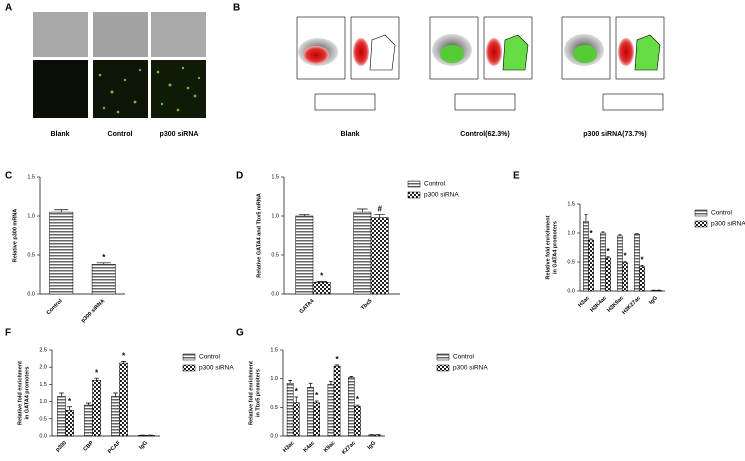  Describe the element at coordinates (349, 448) in the screenshot. I see `x-tick-label: K27ac` at that location.